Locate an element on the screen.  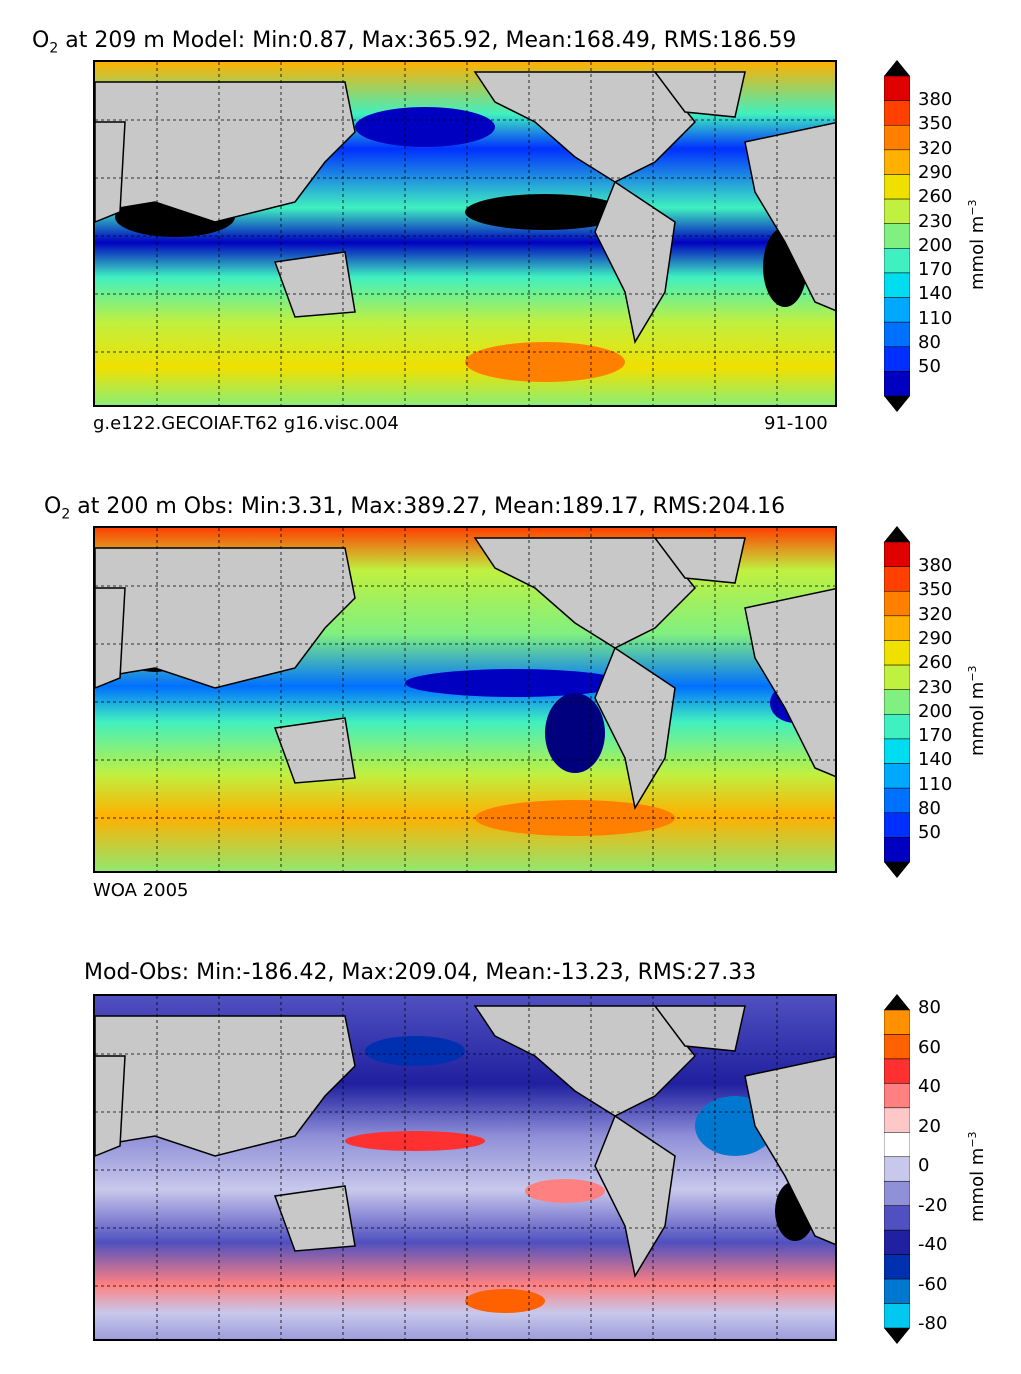
panel3-units: mmol m−3 is located at coordinates (977, 1176).